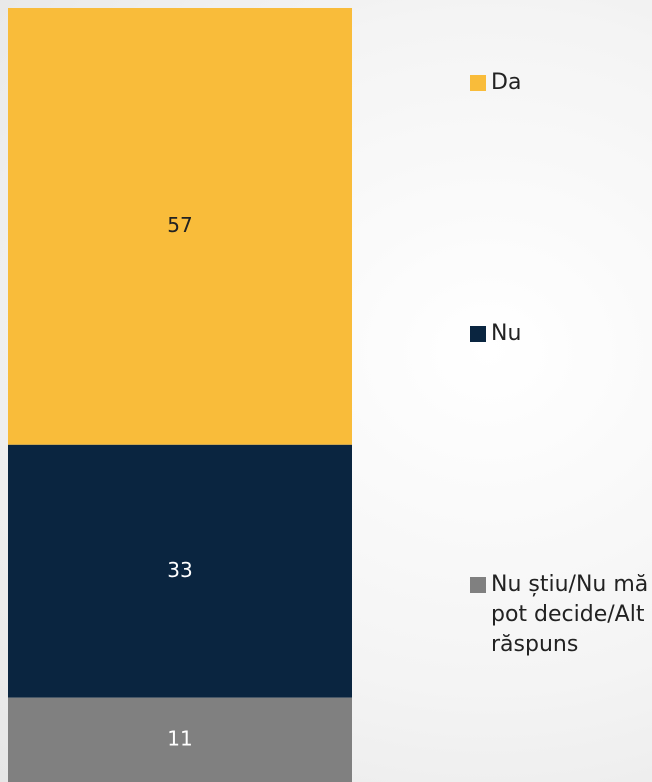 The height and width of the screenshot is (782, 652). What do you see at coordinates (506, 333) in the screenshot?
I see `legend-label: Nu` at bounding box center [506, 333].